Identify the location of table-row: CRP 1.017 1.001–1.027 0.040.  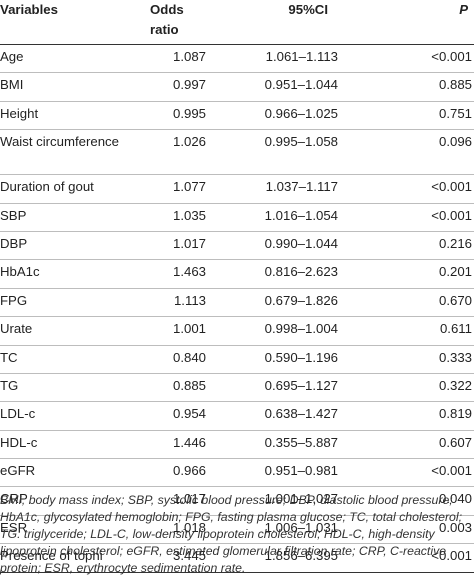
(237, 501).